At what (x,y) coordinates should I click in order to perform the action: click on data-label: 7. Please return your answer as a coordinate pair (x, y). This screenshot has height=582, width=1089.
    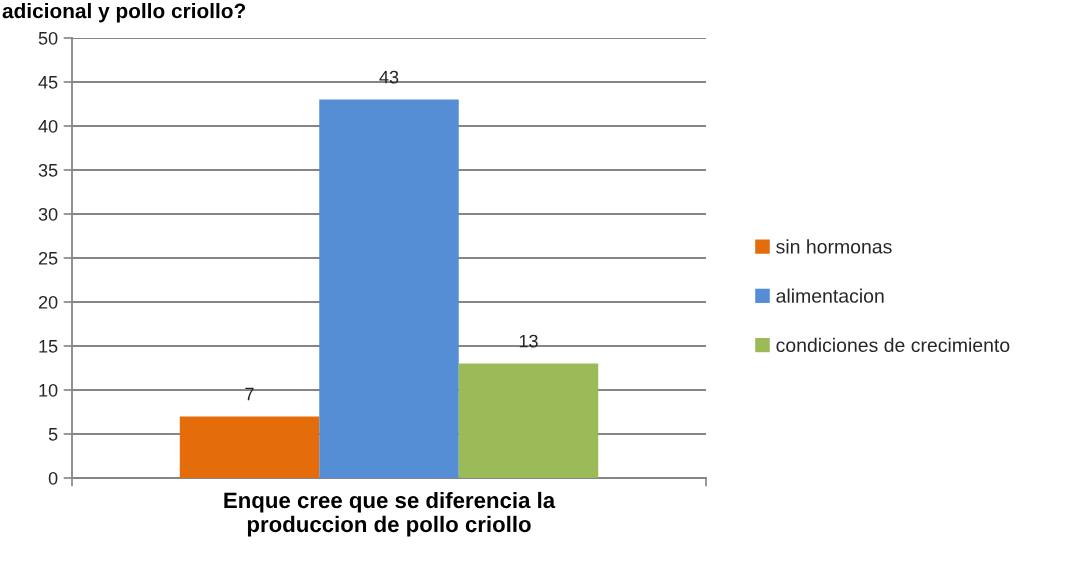
    Looking at the image, I should click on (249, 394).